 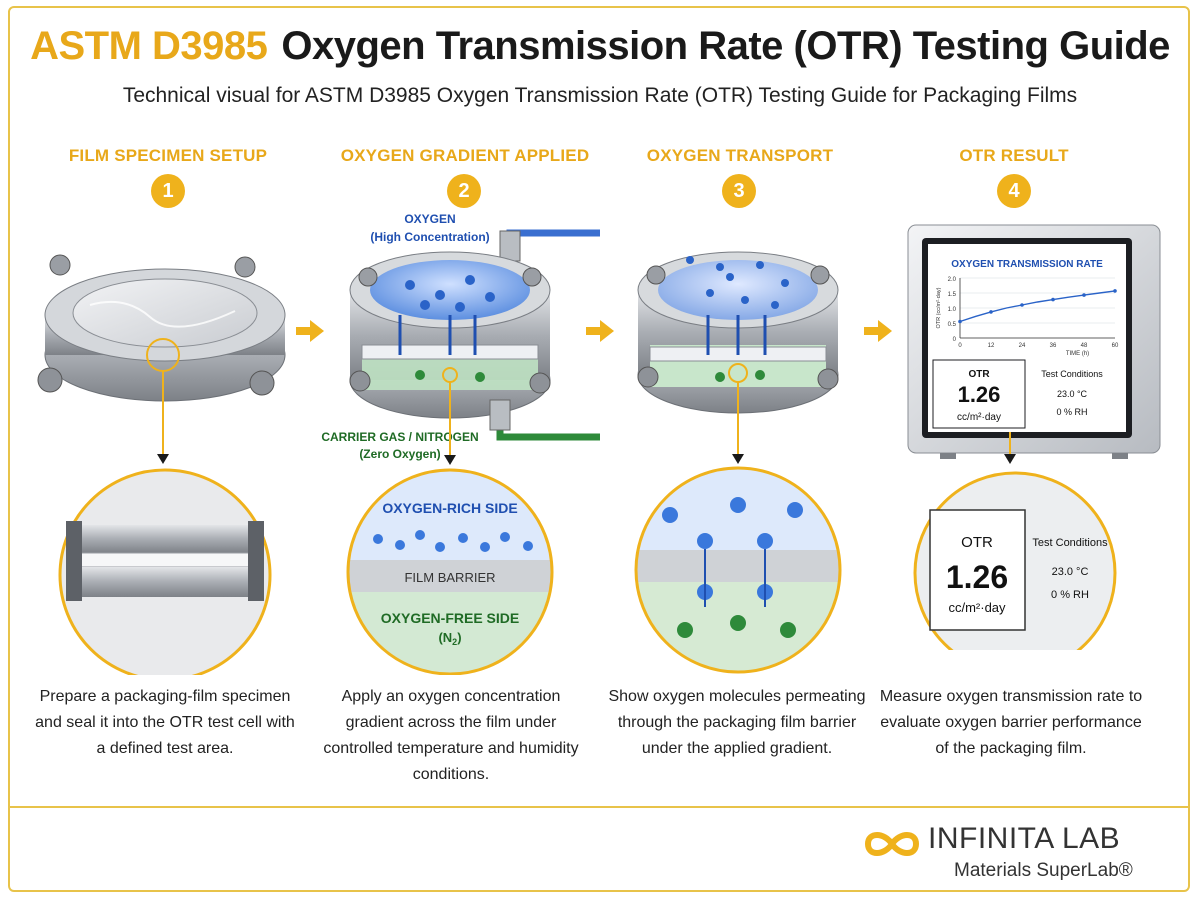 What do you see at coordinates (1070, 572) in the screenshot?
I see `zoom-temperature-value: 23.0 °C` at bounding box center [1070, 572].